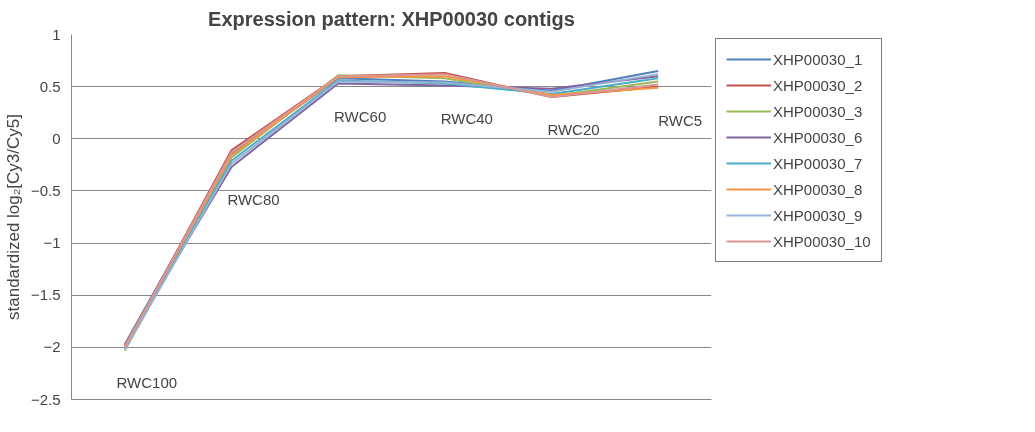 Image resolution: width=1035 pixels, height=432 pixels. What do you see at coordinates (391, 18) in the screenshot?
I see `chart-title: Expression pattern: XHP00030 contigs` at bounding box center [391, 18].